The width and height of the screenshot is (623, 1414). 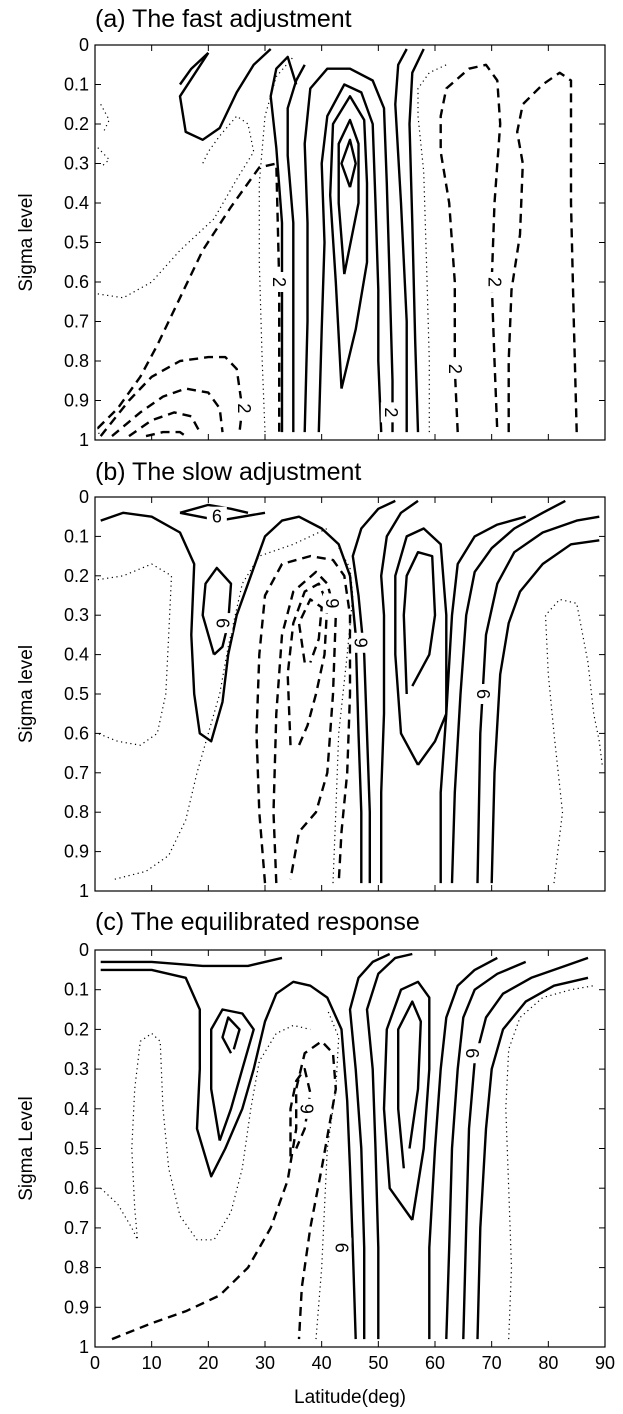 I want to click on panel-title: (b) The slow adjustment, so click(x=228, y=472).